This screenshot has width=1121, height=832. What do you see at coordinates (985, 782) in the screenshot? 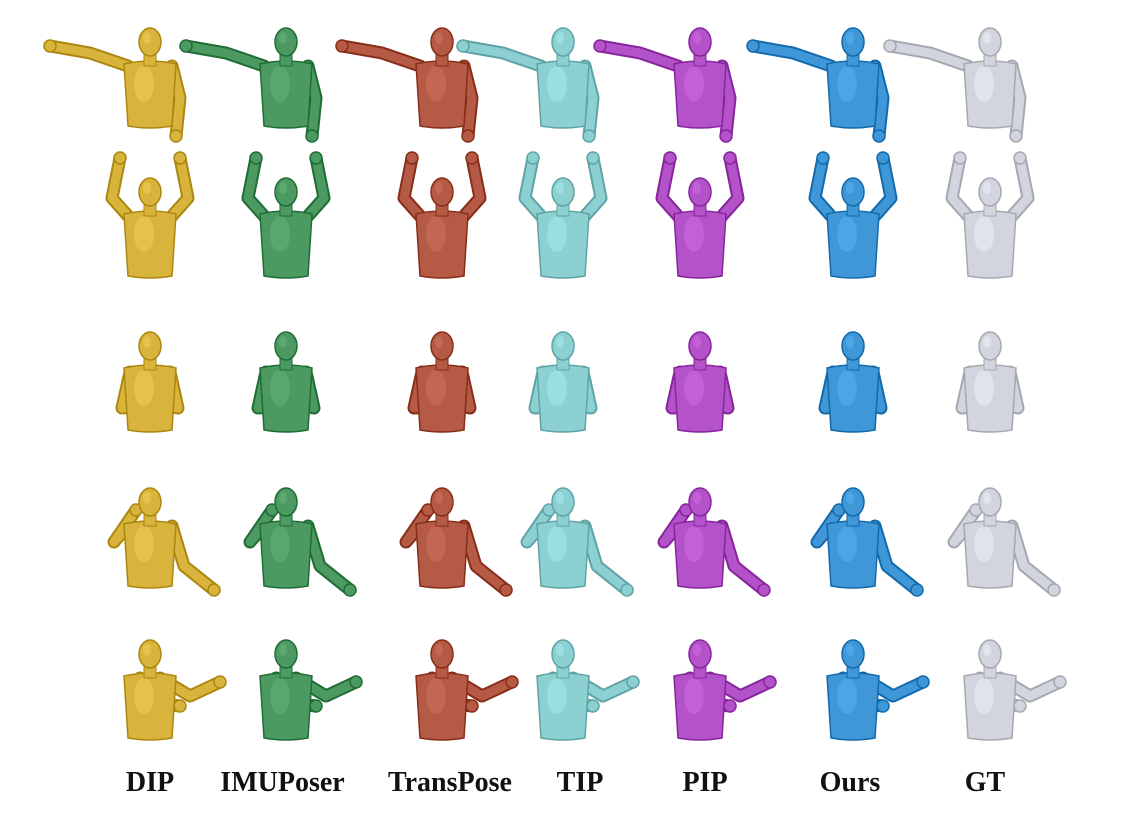
I see `column-label-gt: GT` at bounding box center [985, 782].